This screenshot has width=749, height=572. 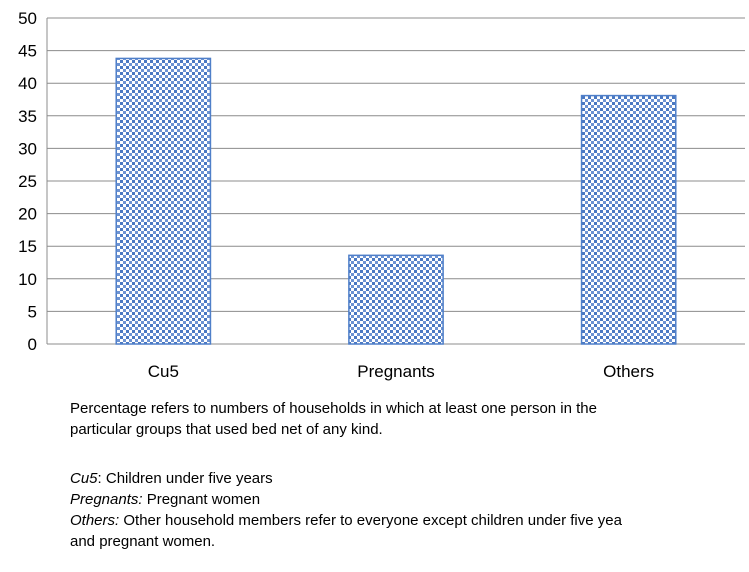 I want to click on definition-cu5: Cu5: Children under five years, so click(x=409, y=478).